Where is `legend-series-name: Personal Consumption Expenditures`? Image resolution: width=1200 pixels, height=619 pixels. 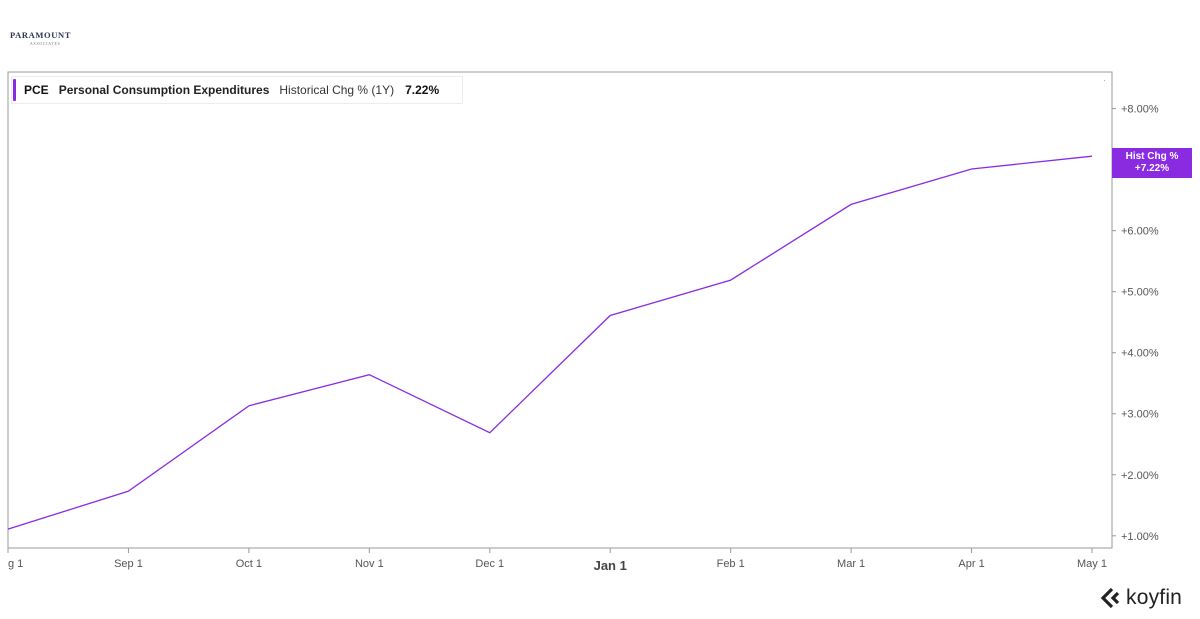
legend-series-name: Personal Consumption Expenditures is located at coordinates (164, 90).